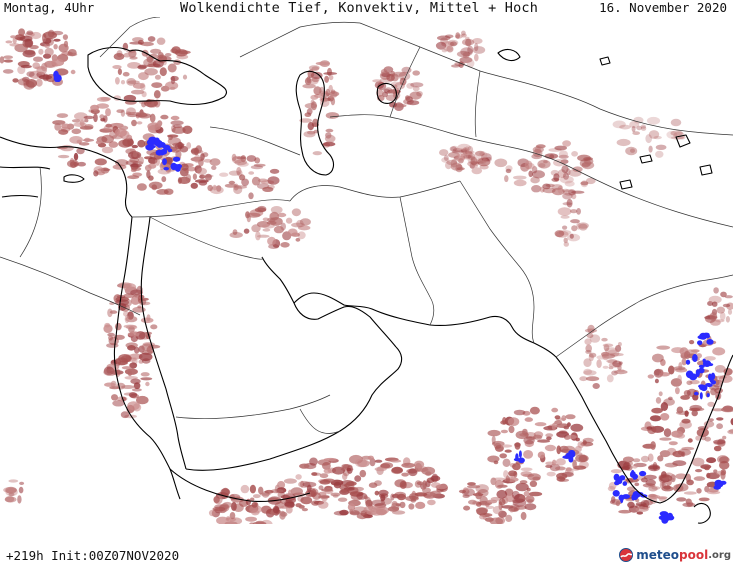 Image resolution: width=733 pixels, height=566 pixels. I want to click on forecast-time-label: Montag, 4Uhr, so click(49, 7).